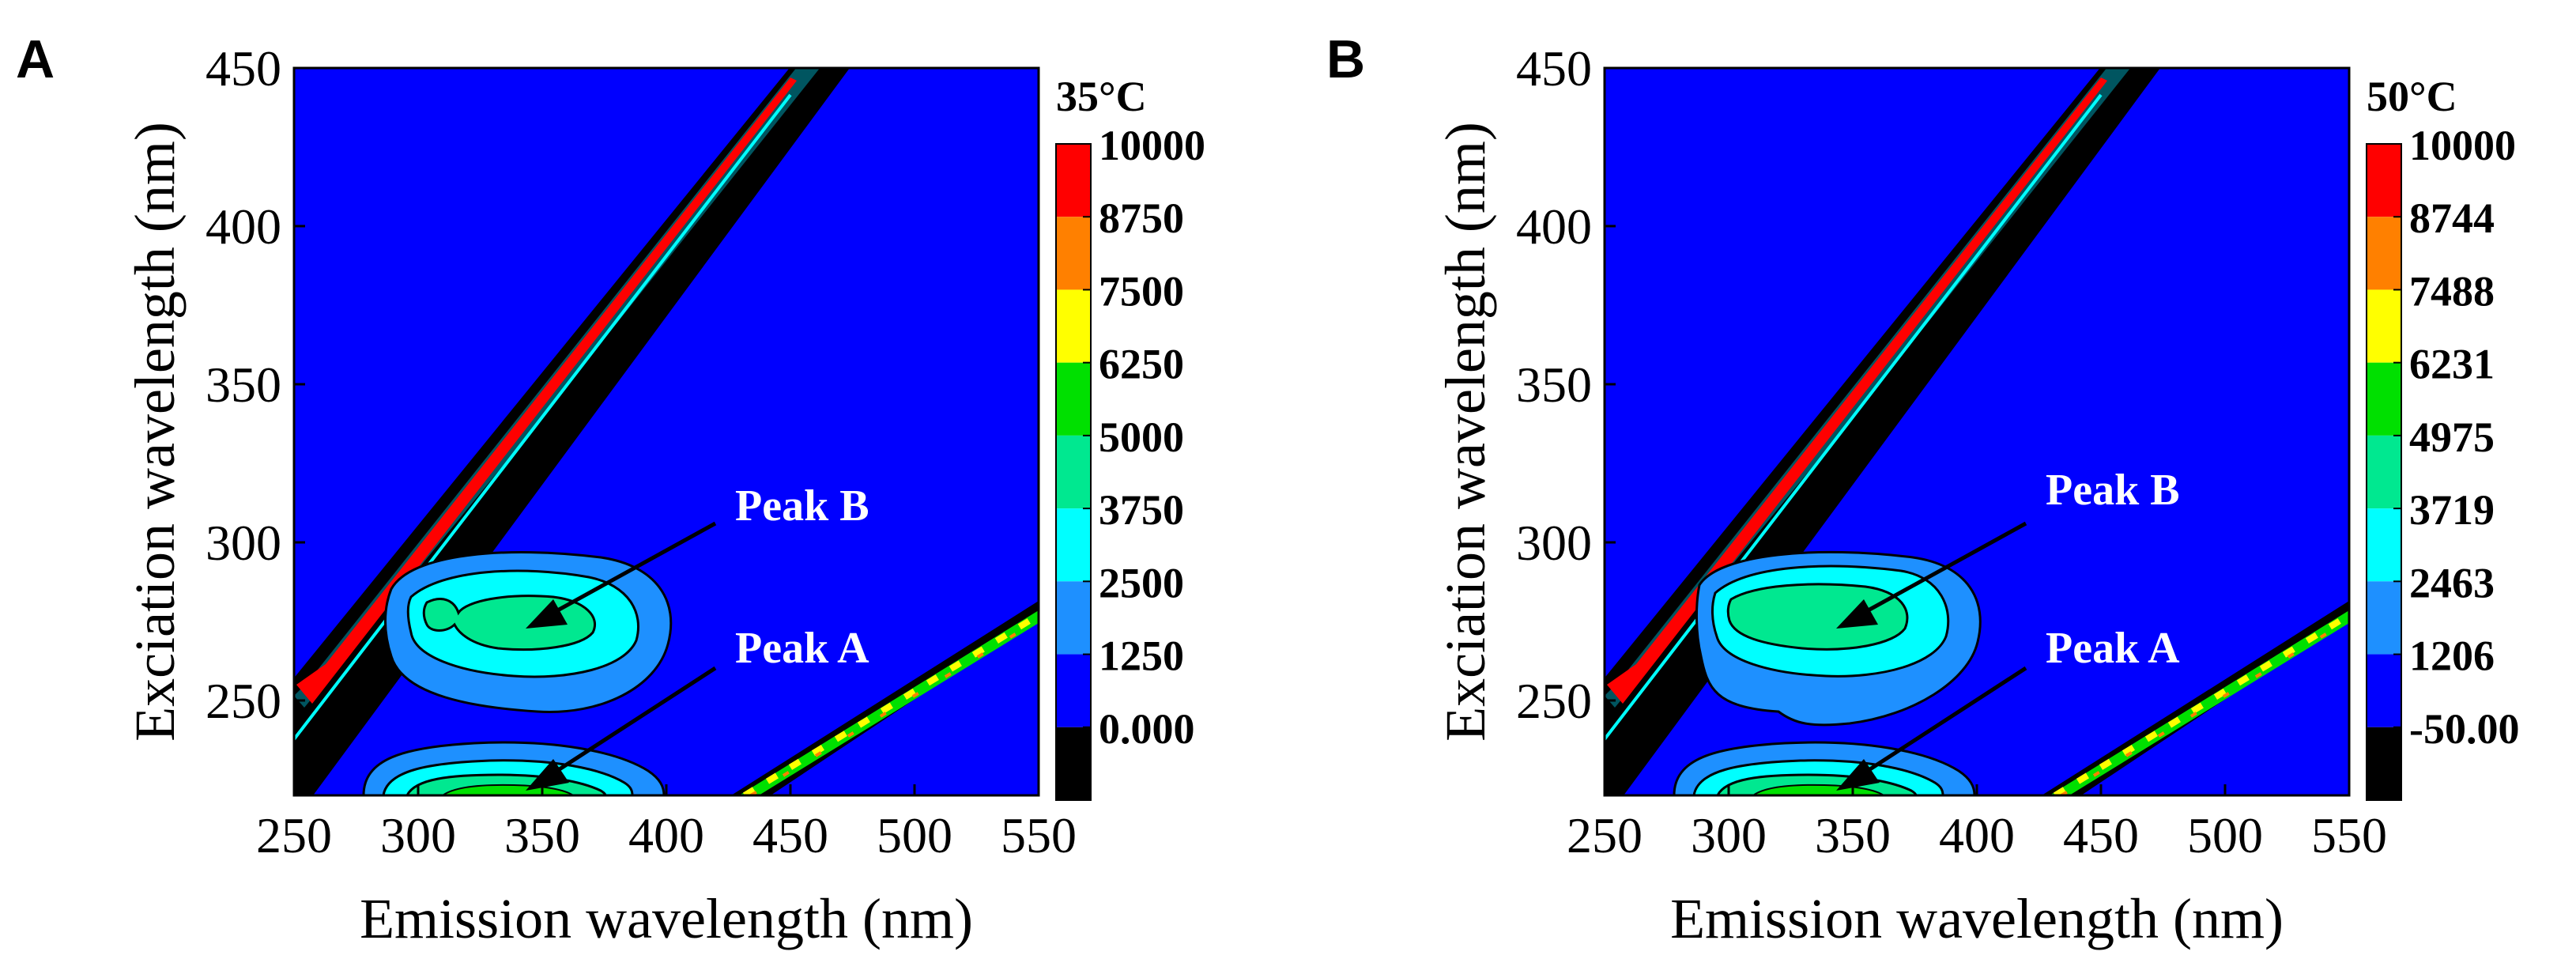  Describe the element at coordinates (1345, 59) in the screenshot. I see `panel-letter: B` at that location.